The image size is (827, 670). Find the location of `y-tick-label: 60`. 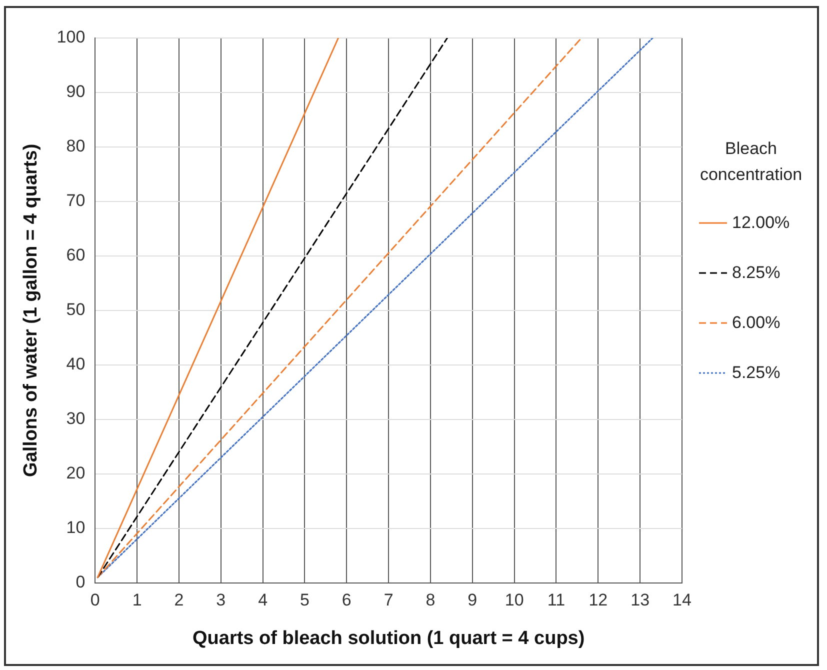

y-tick-label: 60 is located at coordinates (76, 255).